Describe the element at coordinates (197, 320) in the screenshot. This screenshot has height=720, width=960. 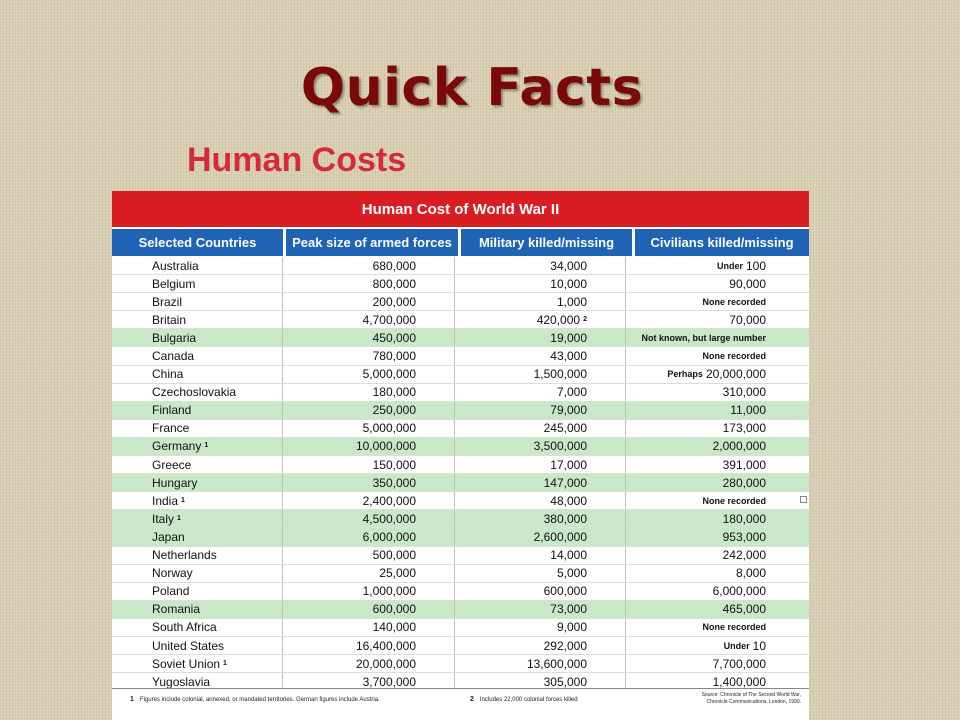
I see `cell-country: Britain` at that location.